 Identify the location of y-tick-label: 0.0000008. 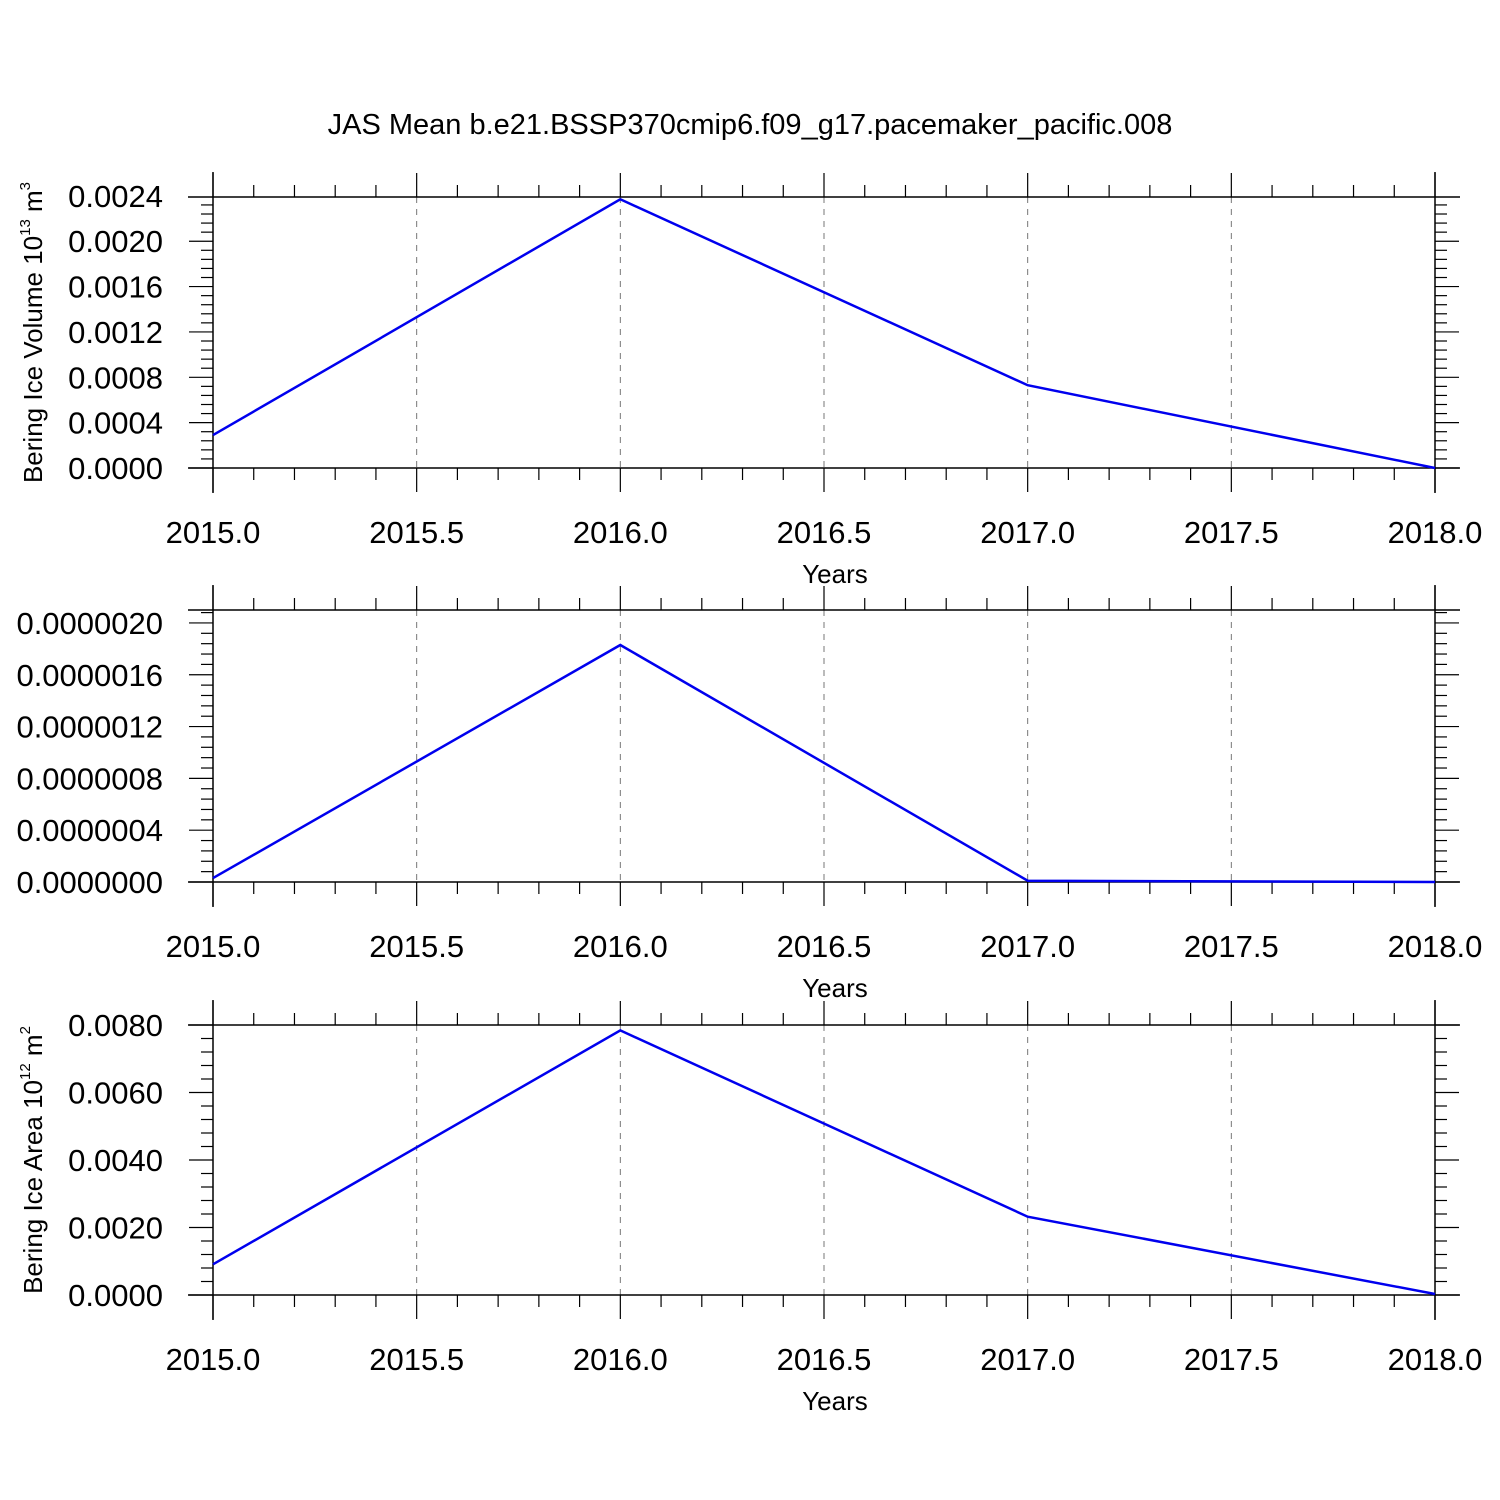
(89, 778).